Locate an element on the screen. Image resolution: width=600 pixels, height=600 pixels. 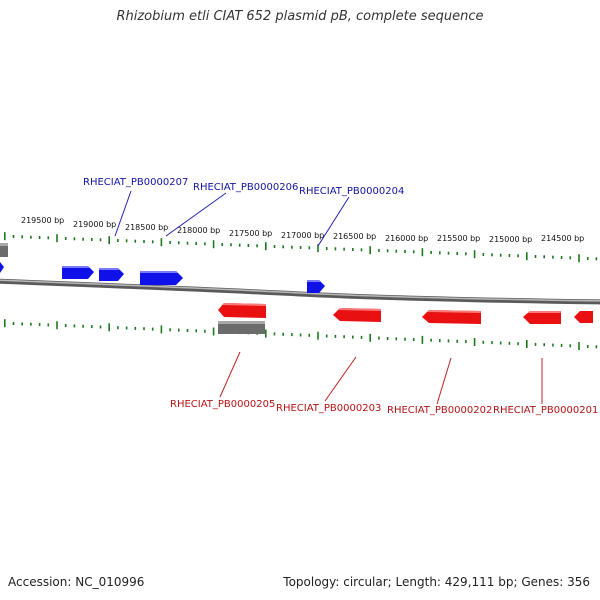
tick-label-217000: 217000 bp is located at coordinates (302, 235).